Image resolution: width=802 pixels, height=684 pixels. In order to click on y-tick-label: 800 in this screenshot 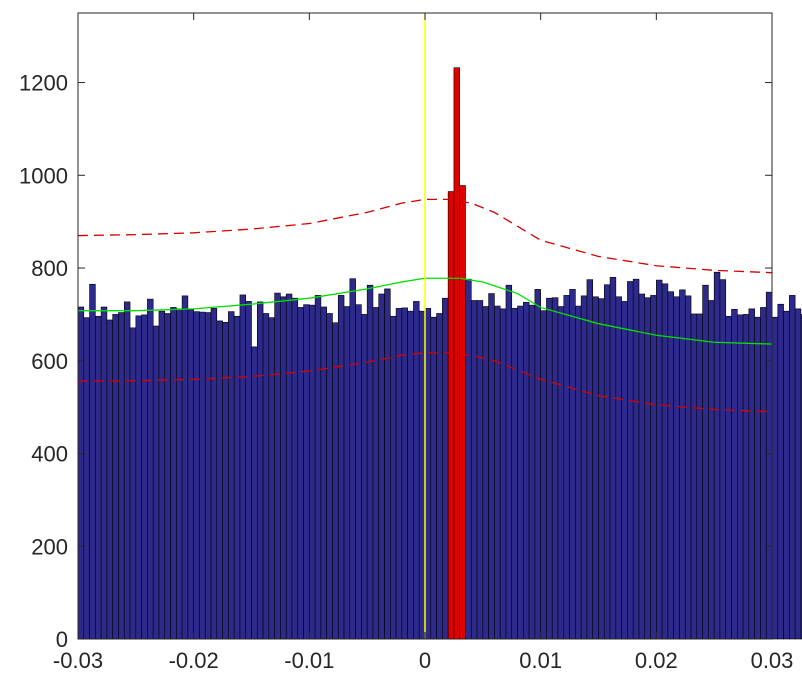, I will do `click(49, 268)`.